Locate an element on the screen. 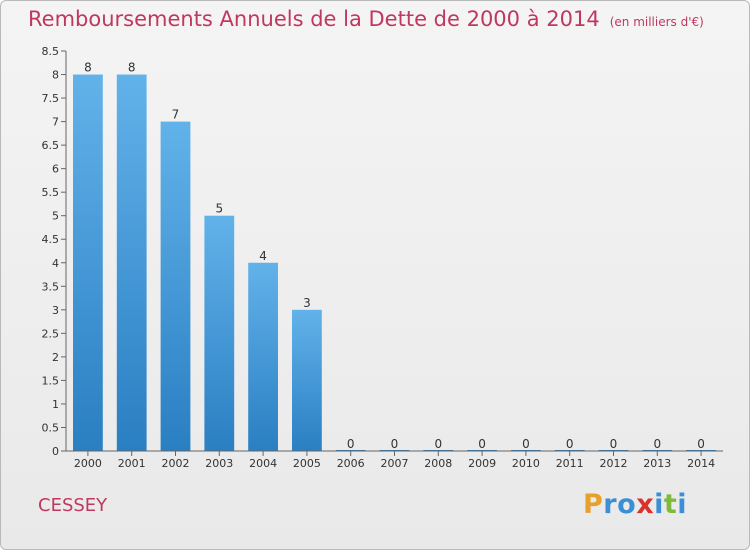 Image resolution: width=750 pixels, height=550 pixels. x-tick-label: 2013 is located at coordinates (657, 463).